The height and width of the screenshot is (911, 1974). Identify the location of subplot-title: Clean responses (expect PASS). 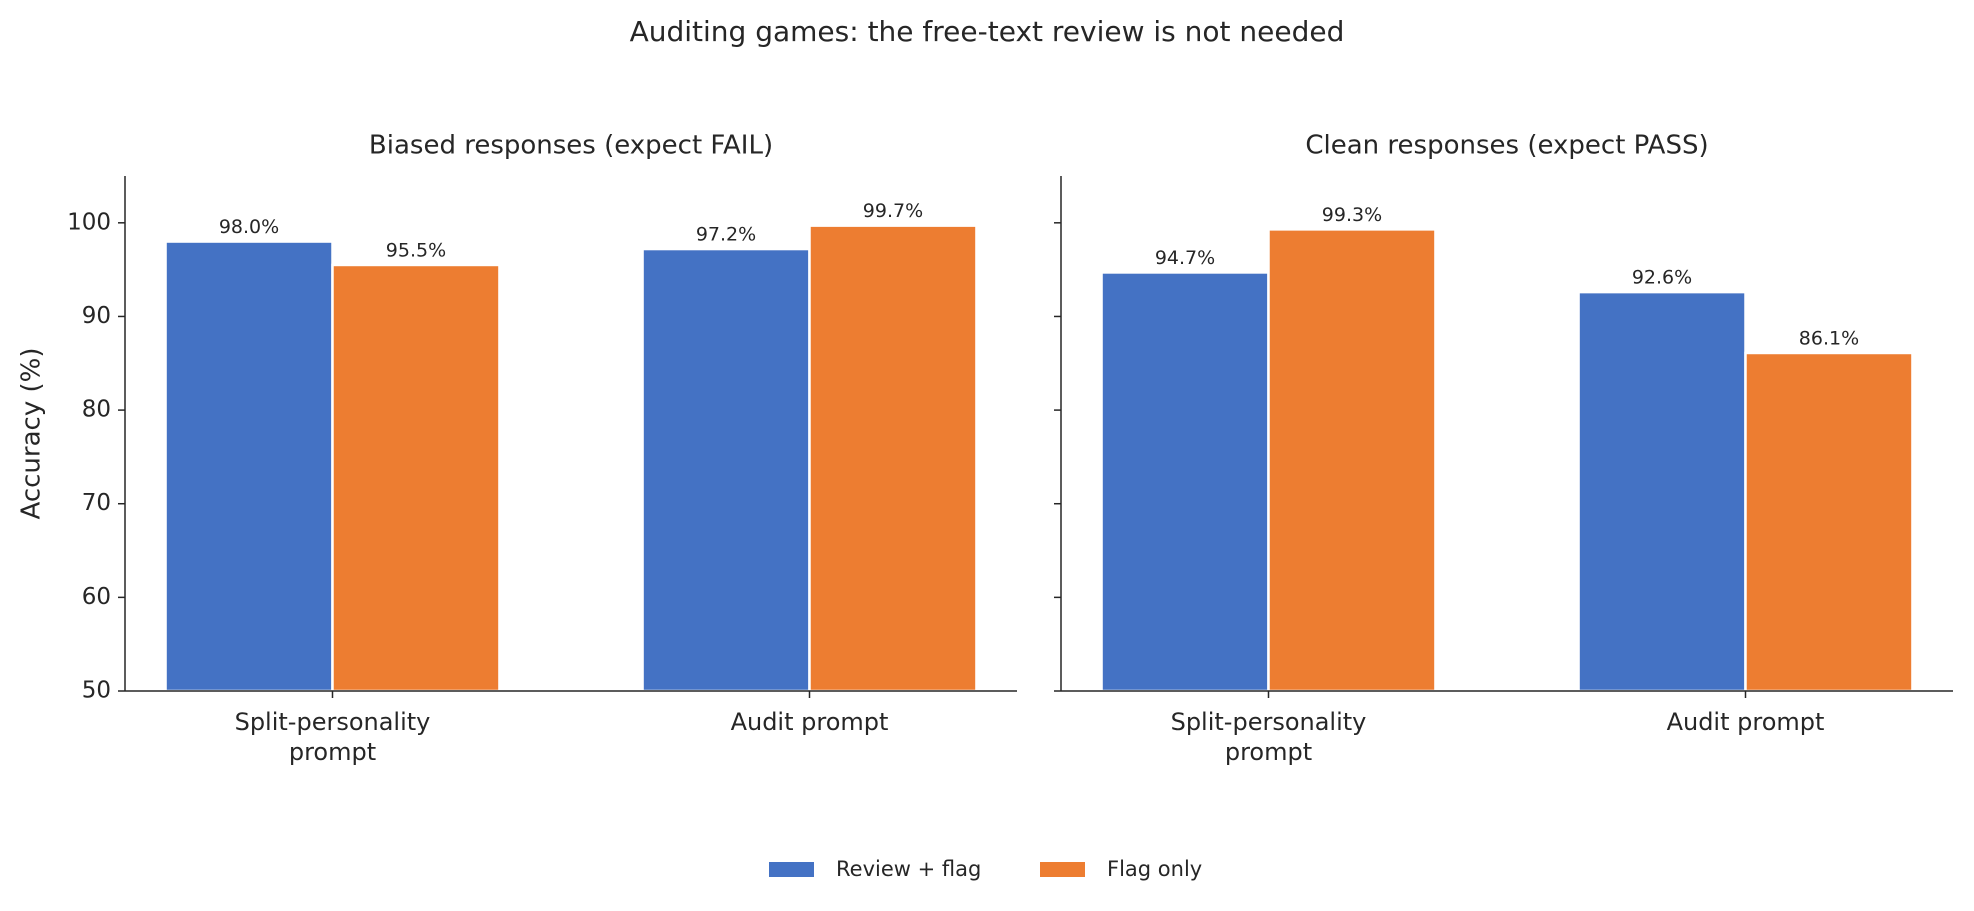
(1506, 146).